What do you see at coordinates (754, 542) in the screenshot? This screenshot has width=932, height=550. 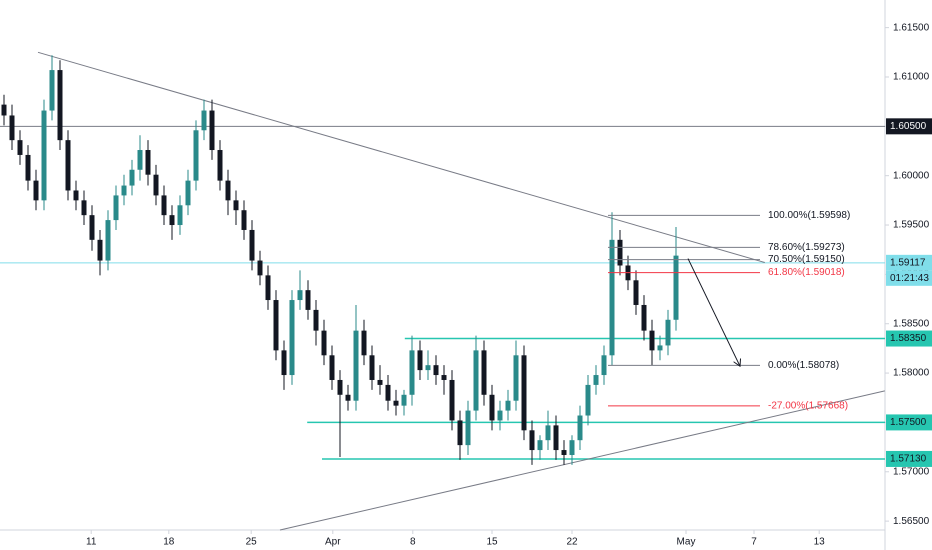 I see `x-tick-label: 7` at bounding box center [754, 542].